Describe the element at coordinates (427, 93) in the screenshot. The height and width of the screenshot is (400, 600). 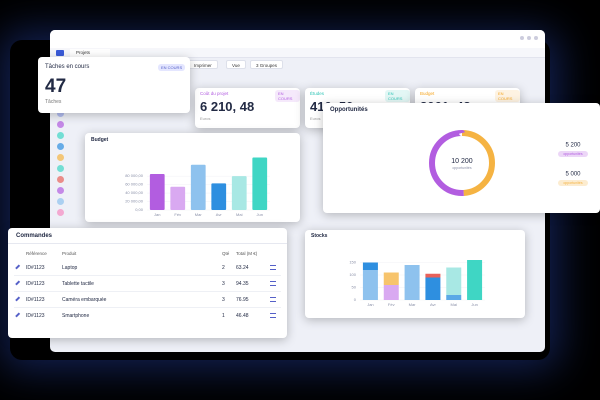
I see `kpi-title: Budget` at that location.